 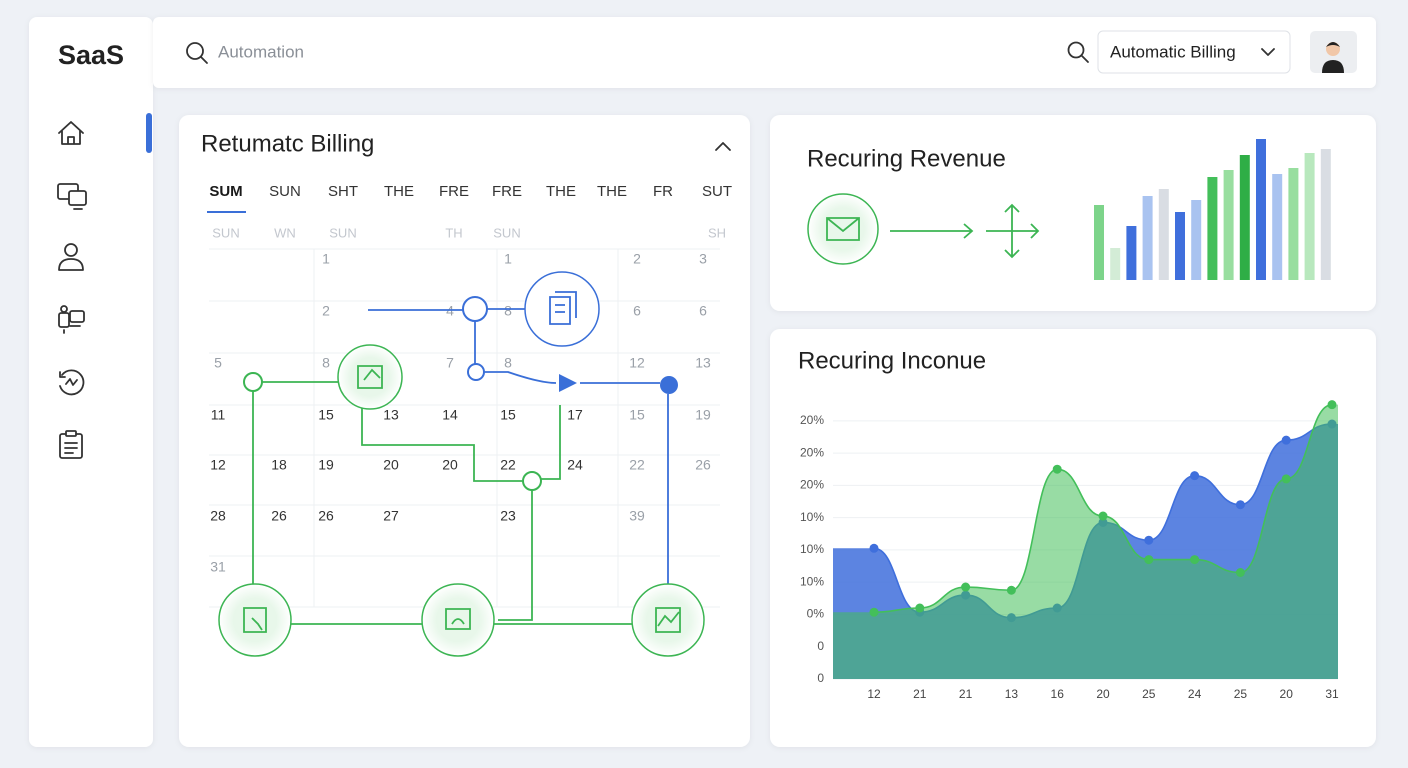 I want to click on active-indicator, so click(x=149, y=133).